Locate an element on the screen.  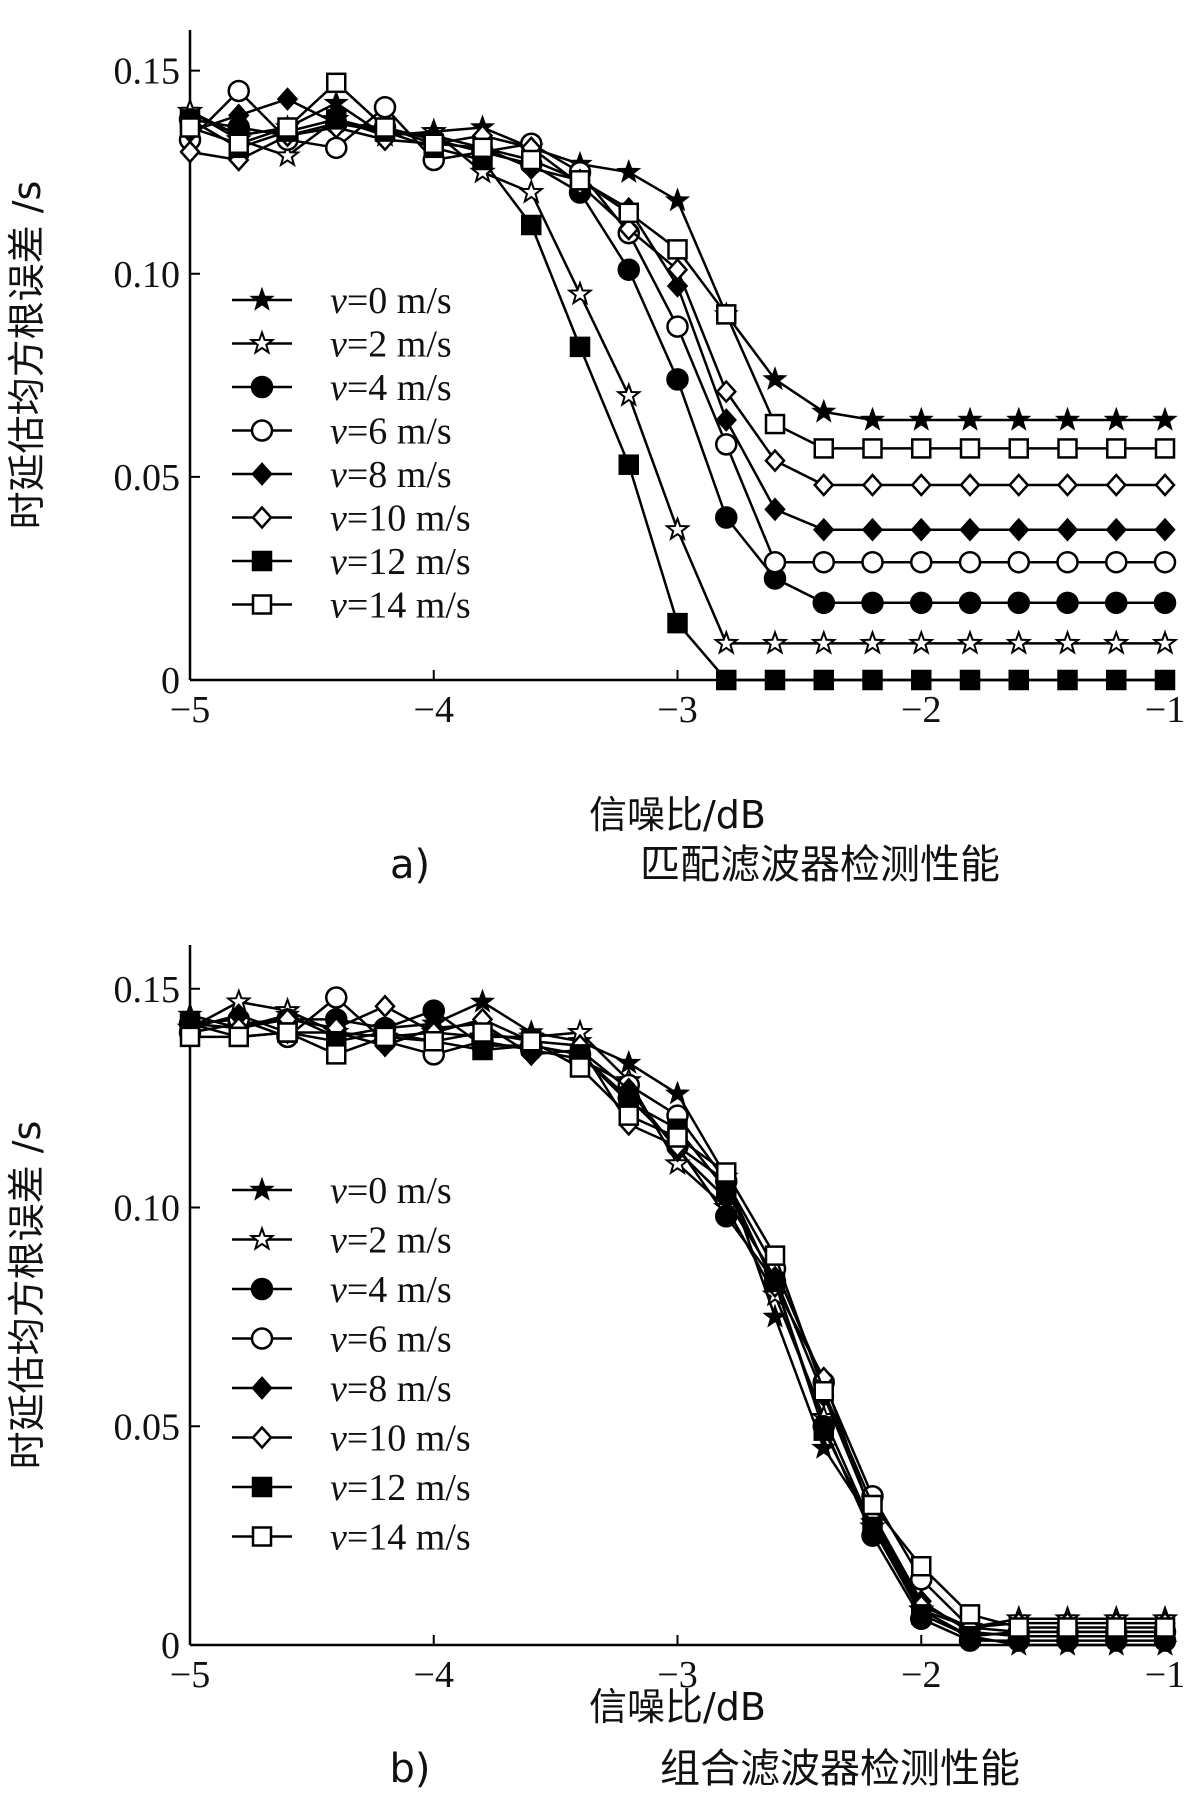
chart-a-x-tick-label: −1 is located at coordinates (1165, 710).